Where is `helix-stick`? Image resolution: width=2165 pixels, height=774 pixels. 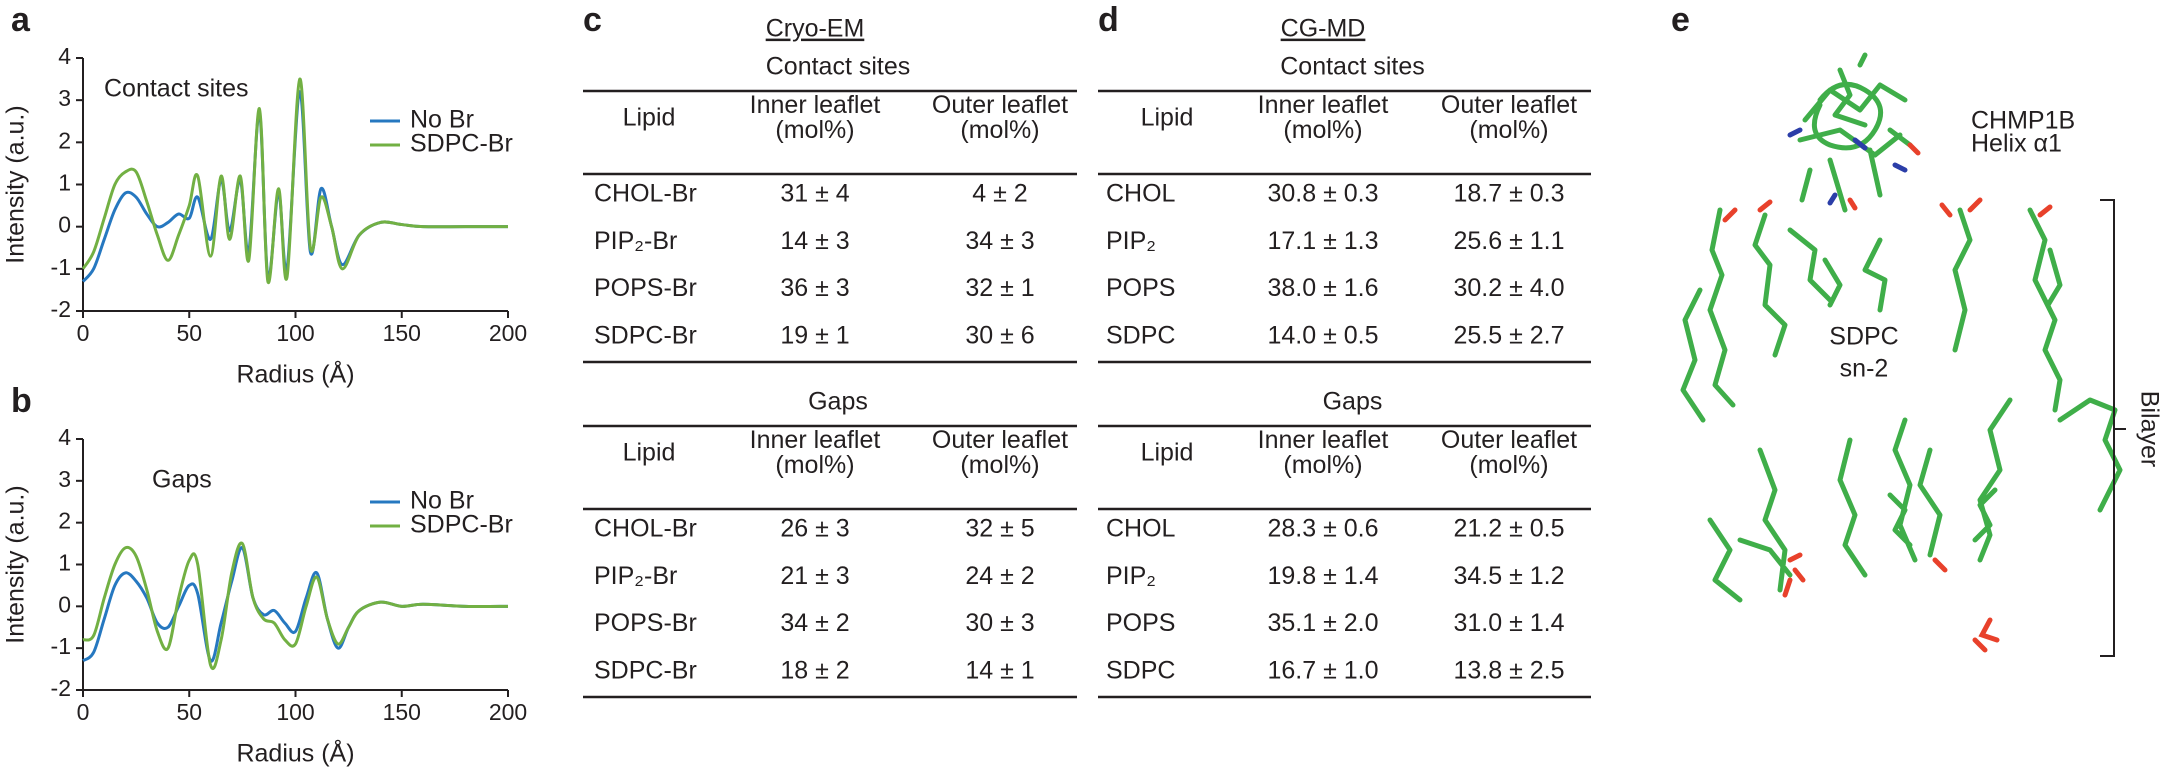 helix-stick is located at coordinates (1855, 132).